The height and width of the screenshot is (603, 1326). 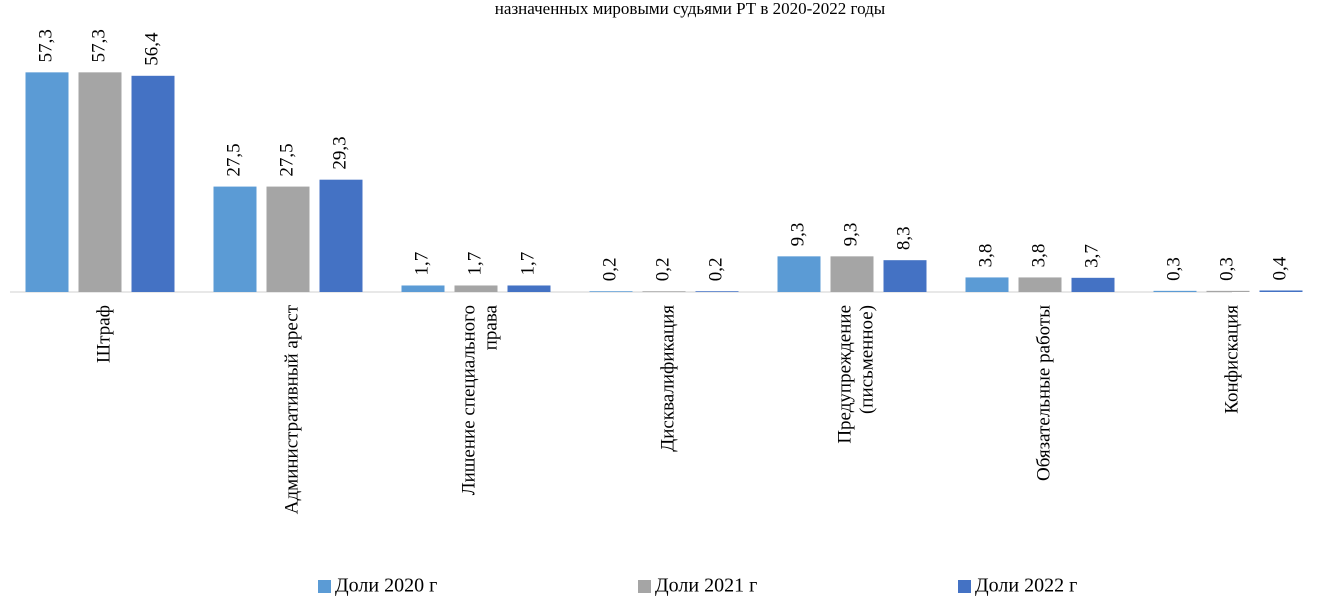 What do you see at coordinates (386, 586) in the screenshot?
I see `legend-label: Доли 2020 г` at bounding box center [386, 586].